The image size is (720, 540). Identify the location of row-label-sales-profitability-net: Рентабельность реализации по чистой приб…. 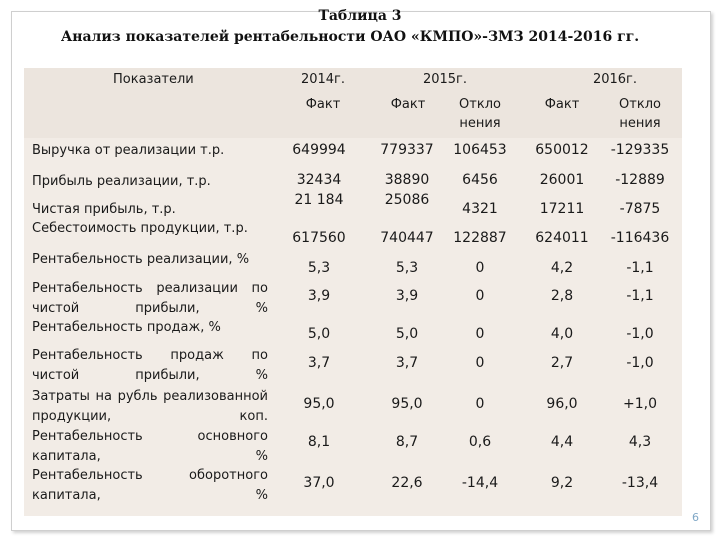
(150, 298).